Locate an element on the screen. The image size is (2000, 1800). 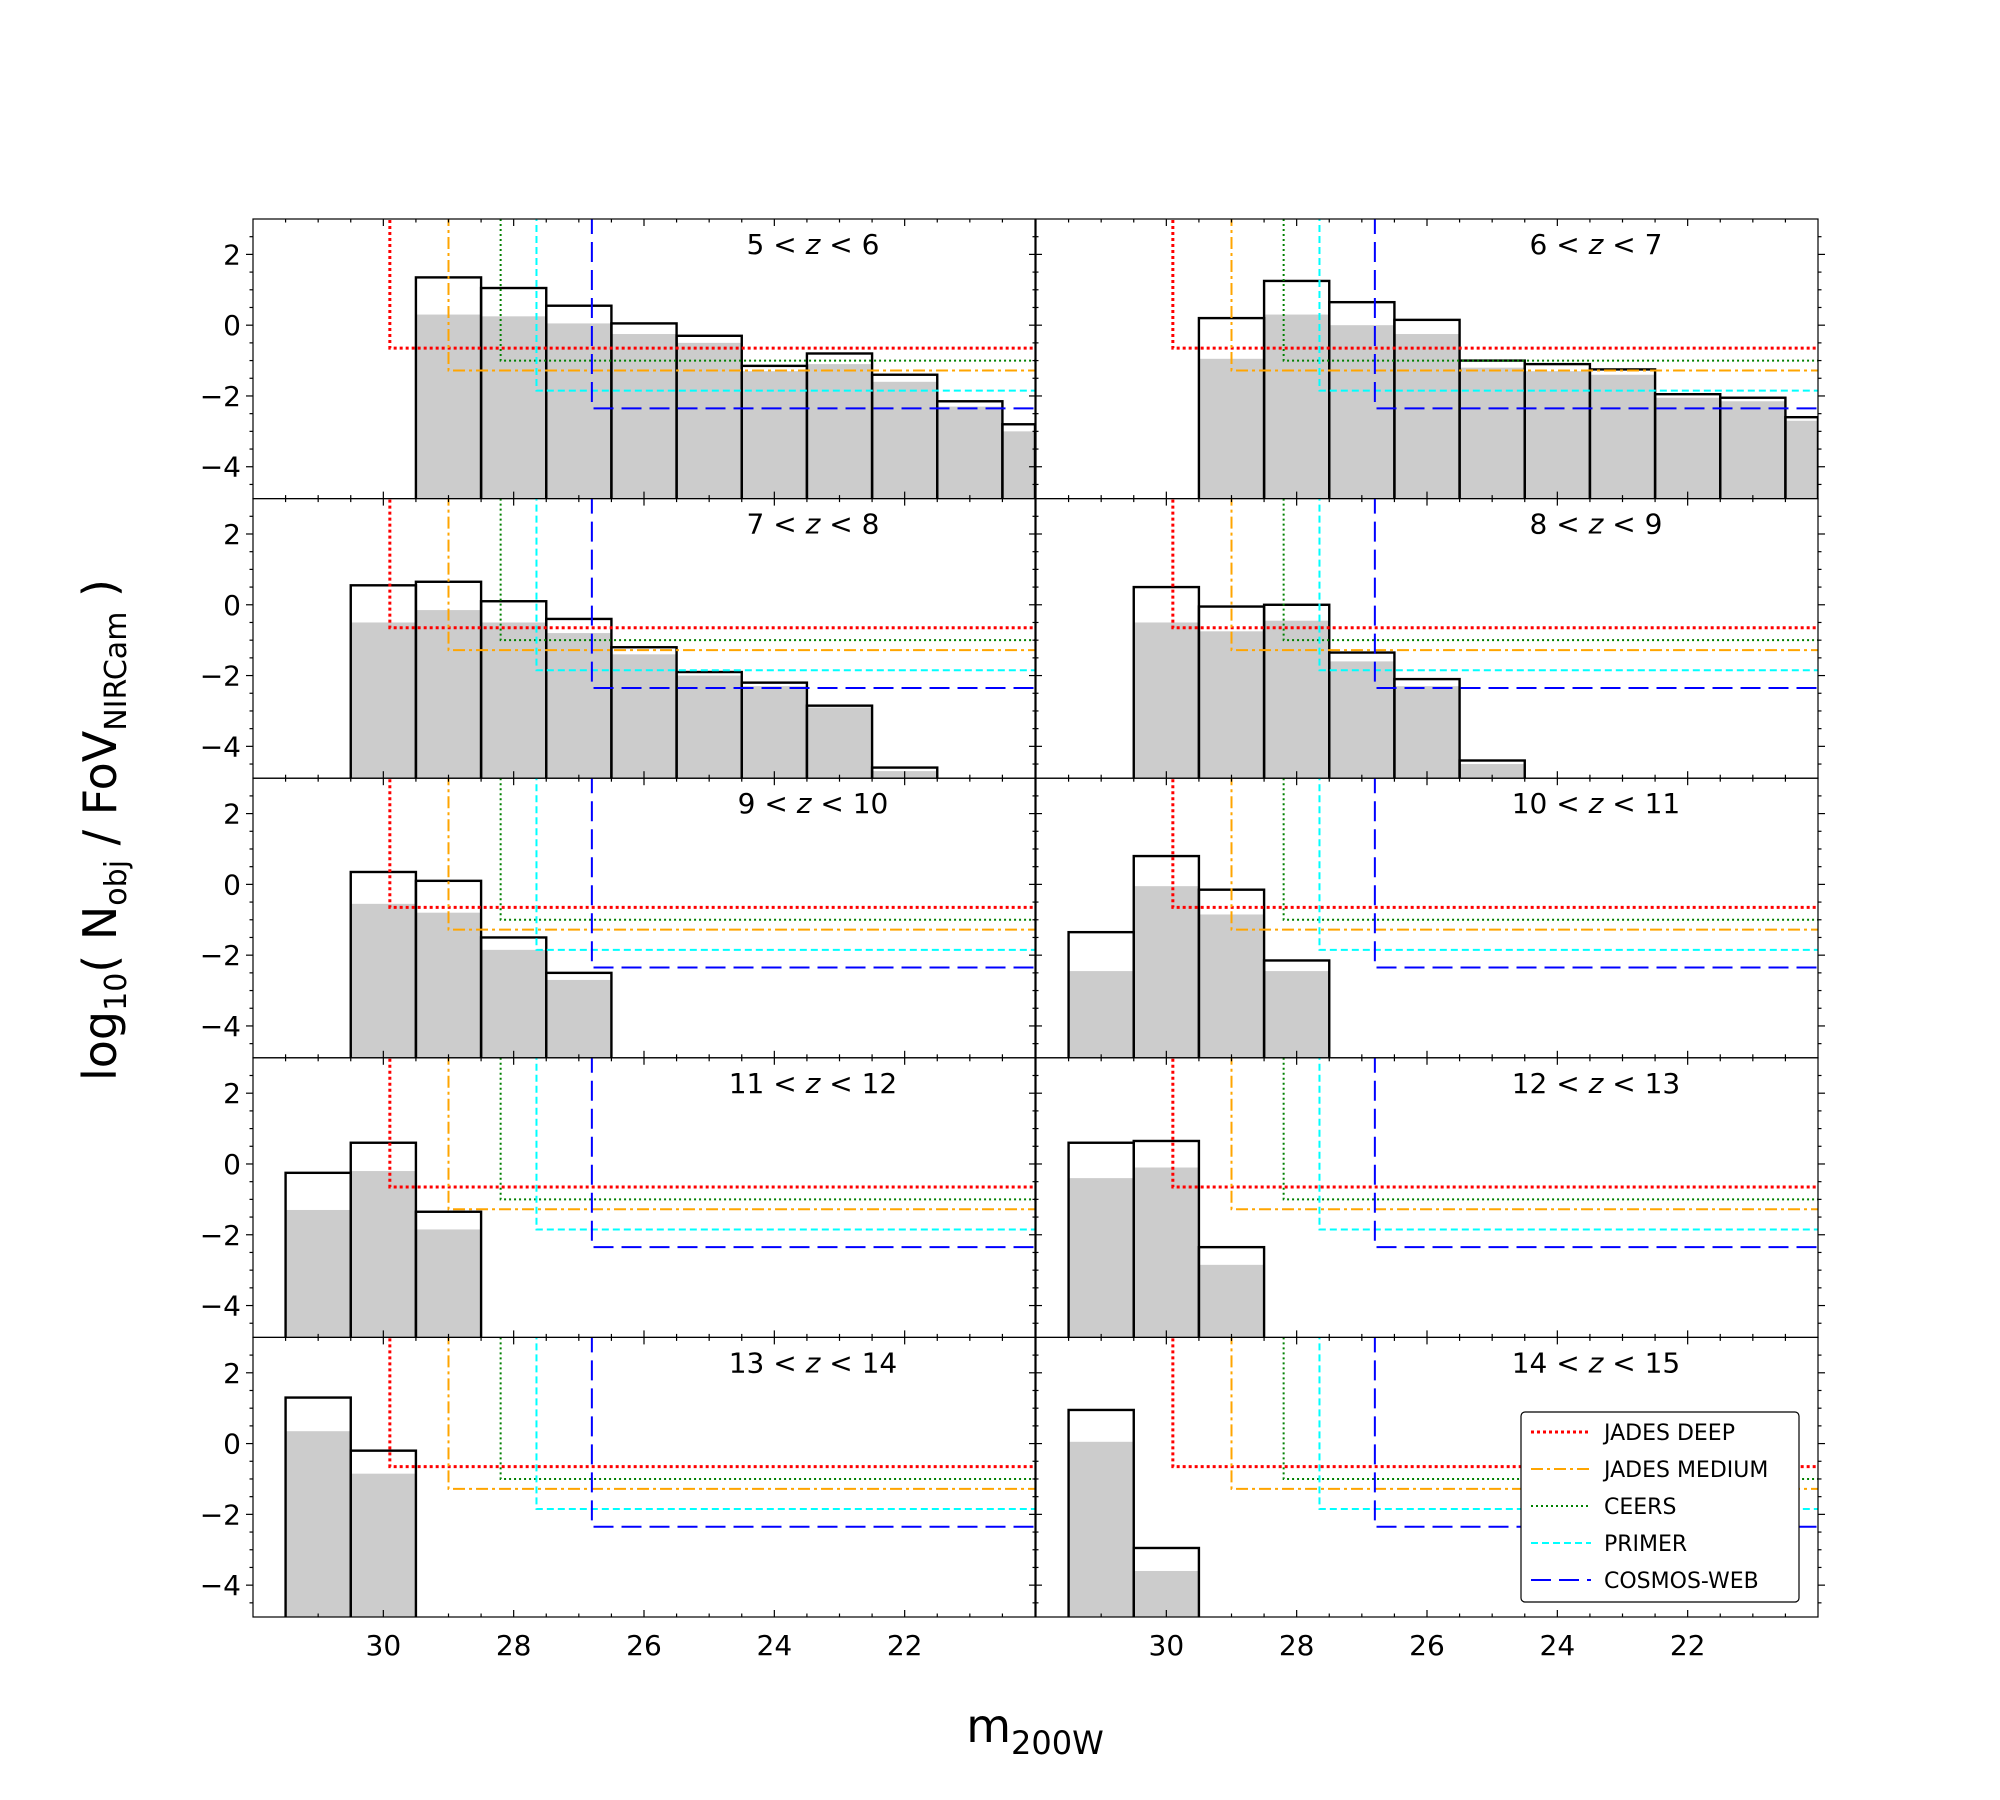
x-tick-label: 30 is located at coordinates (384, 1645).